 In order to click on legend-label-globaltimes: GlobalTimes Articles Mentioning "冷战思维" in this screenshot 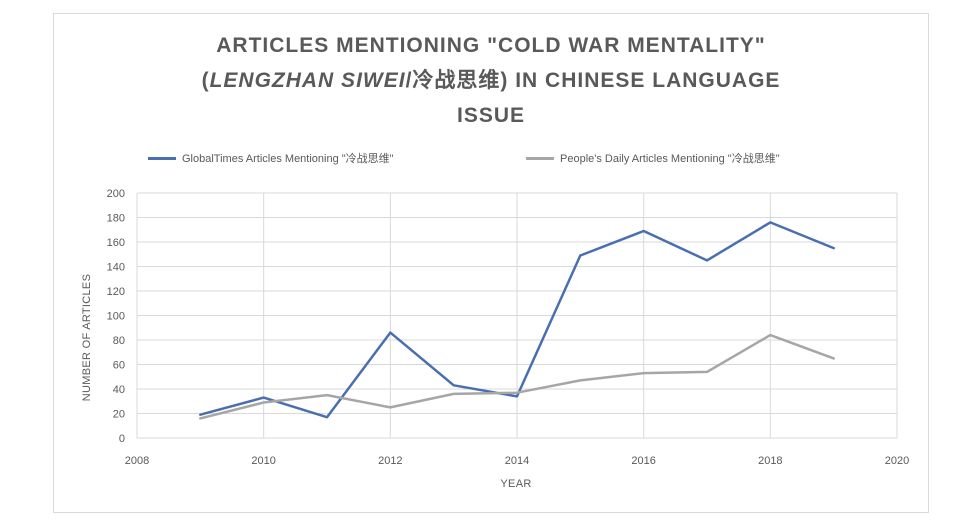, I will do `click(288, 159)`.